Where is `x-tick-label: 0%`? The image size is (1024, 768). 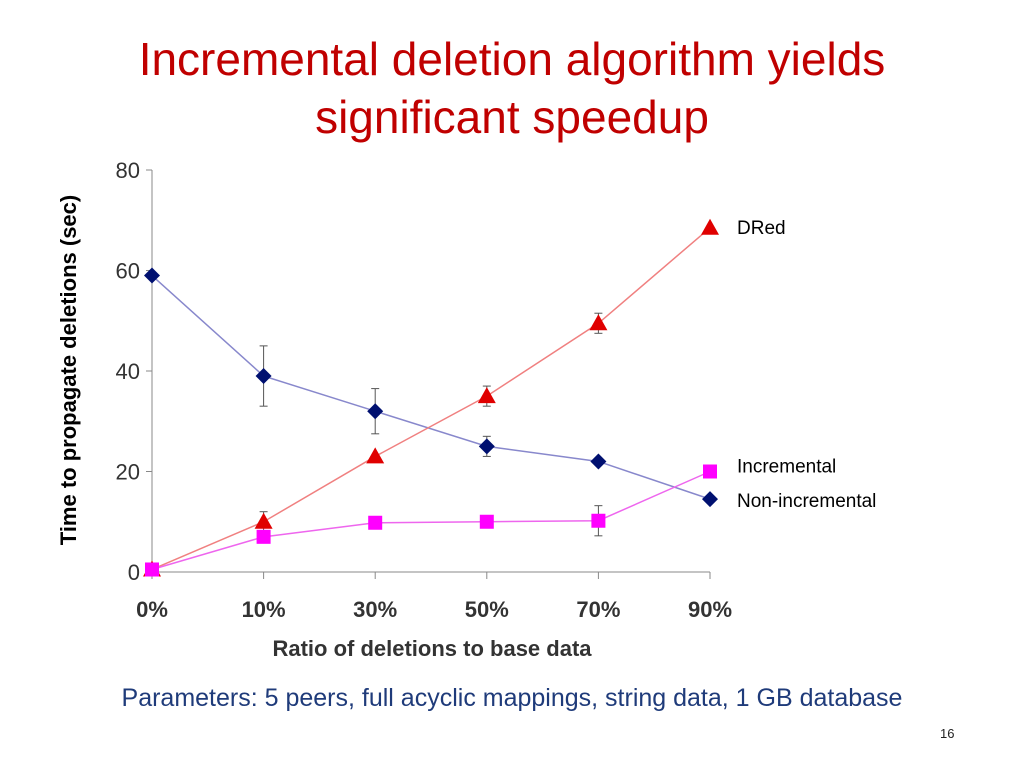 x-tick-label: 0% is located at coordinates (152, 609).